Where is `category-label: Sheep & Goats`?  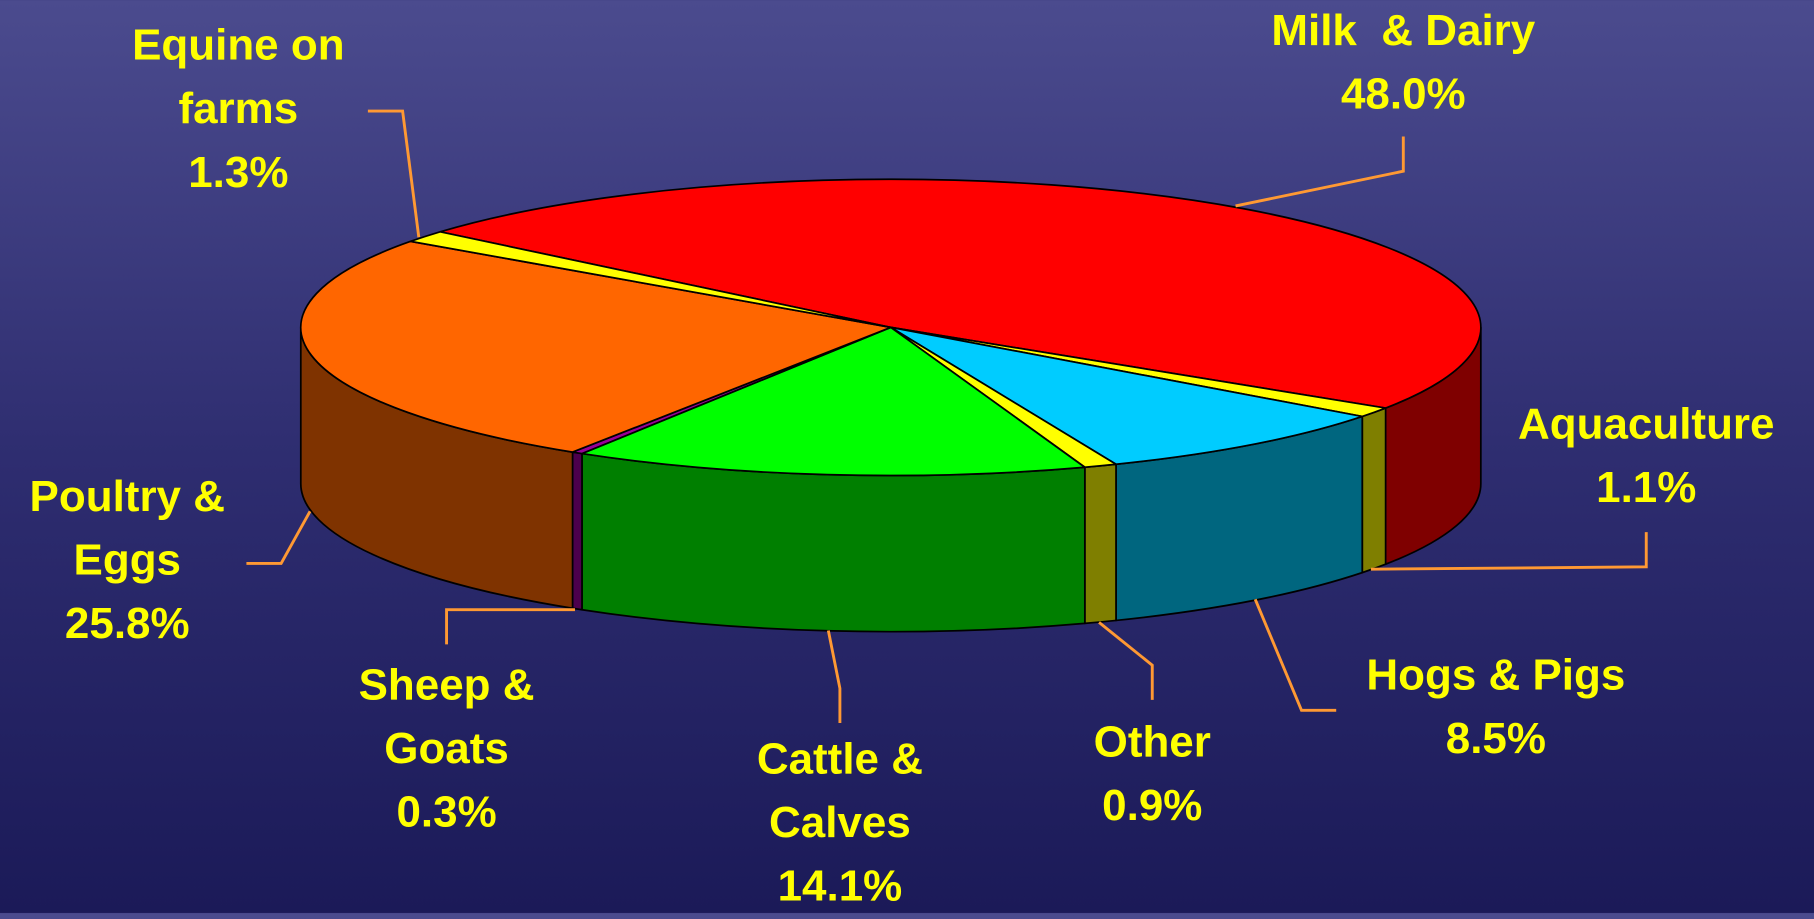
category-label: Sheep & Goats is located at coordinates (452, 717).